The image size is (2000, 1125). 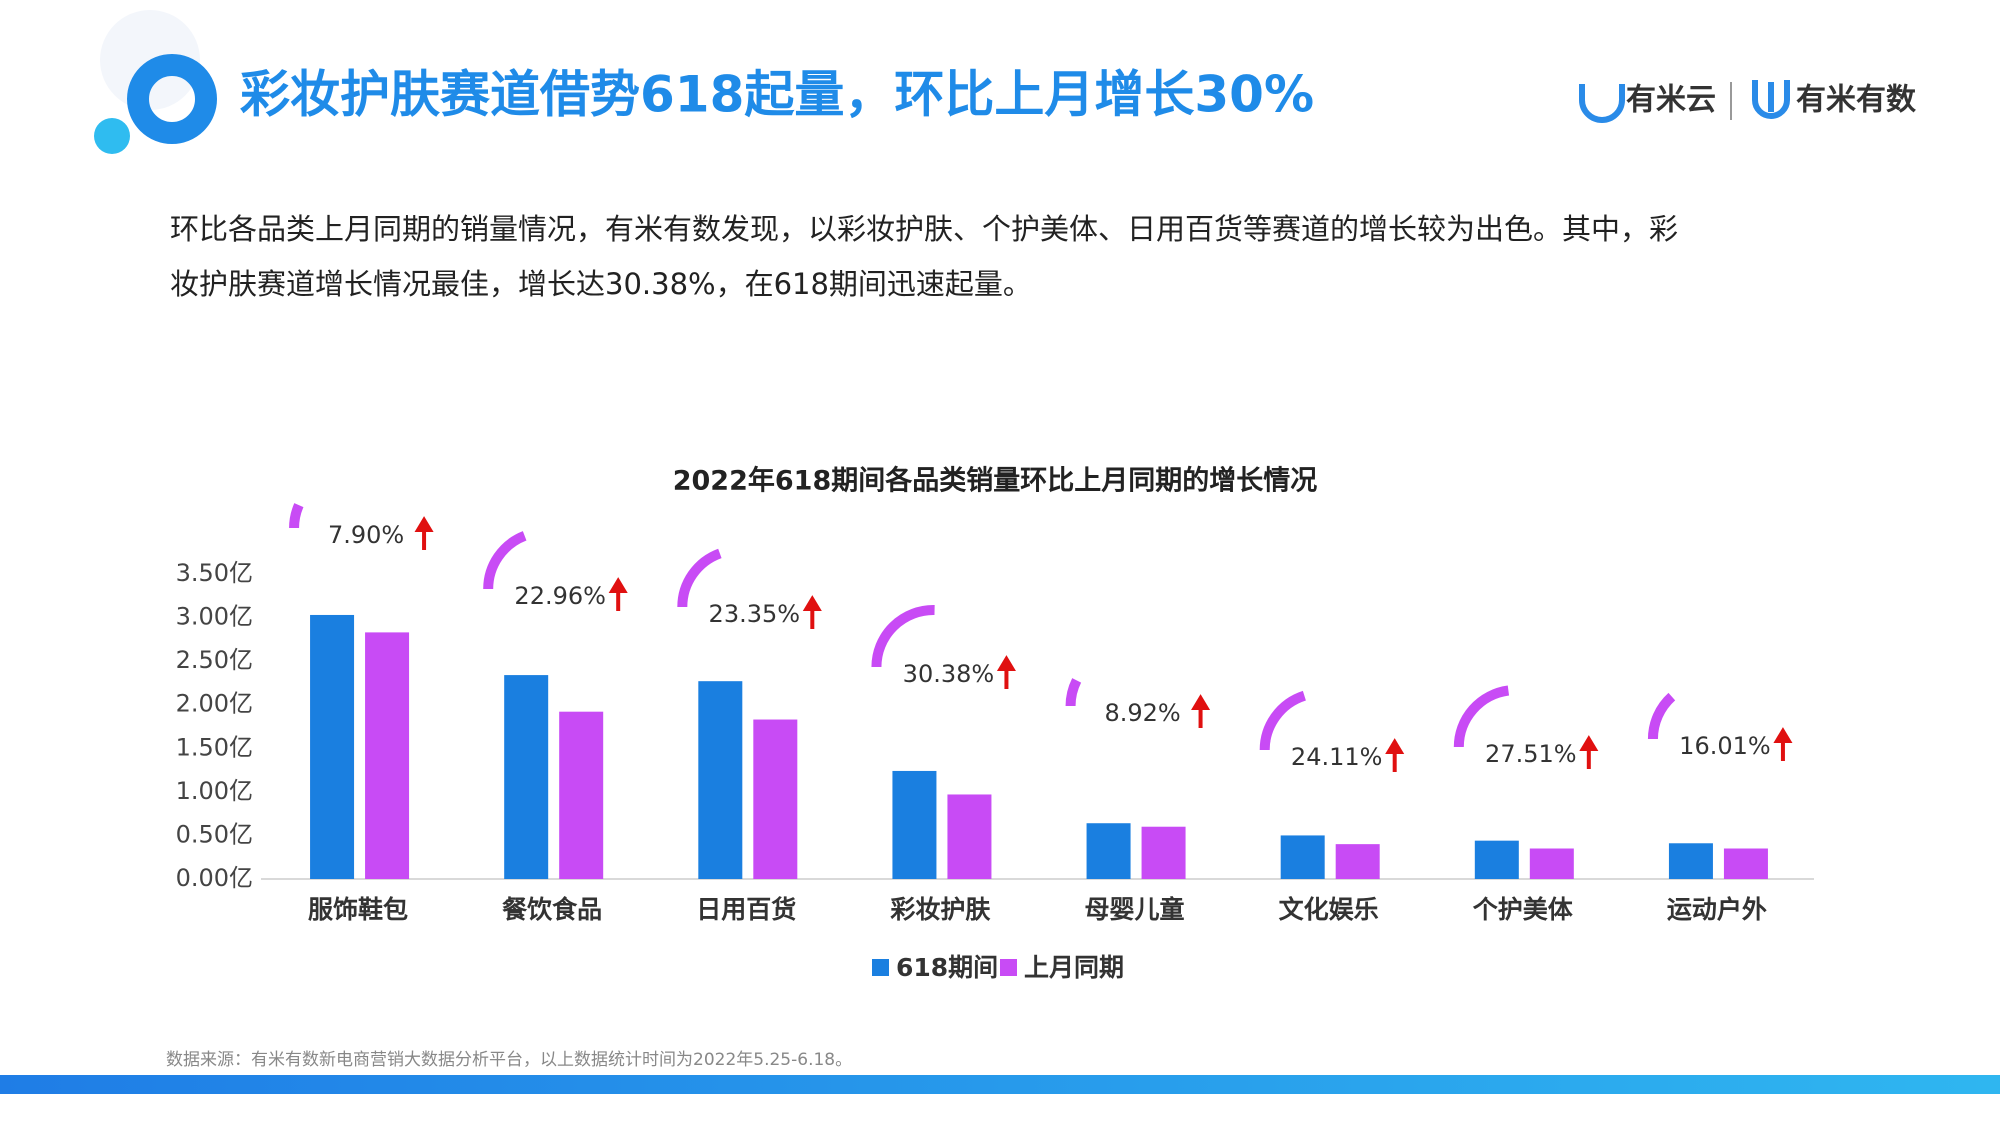 What do you see at coordinates (214, 747) in the screenshot?
I see `y-tick-label: 1.50亿` at bounding box center [214, 747].